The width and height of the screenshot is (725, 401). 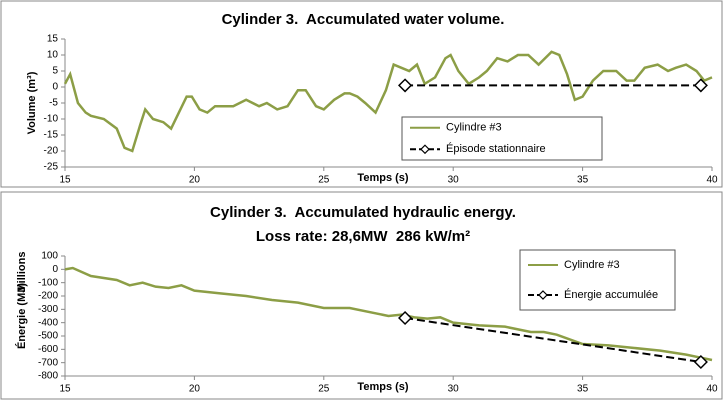 I want to click on y-tick-label: -400, so click(x=48, y=322).